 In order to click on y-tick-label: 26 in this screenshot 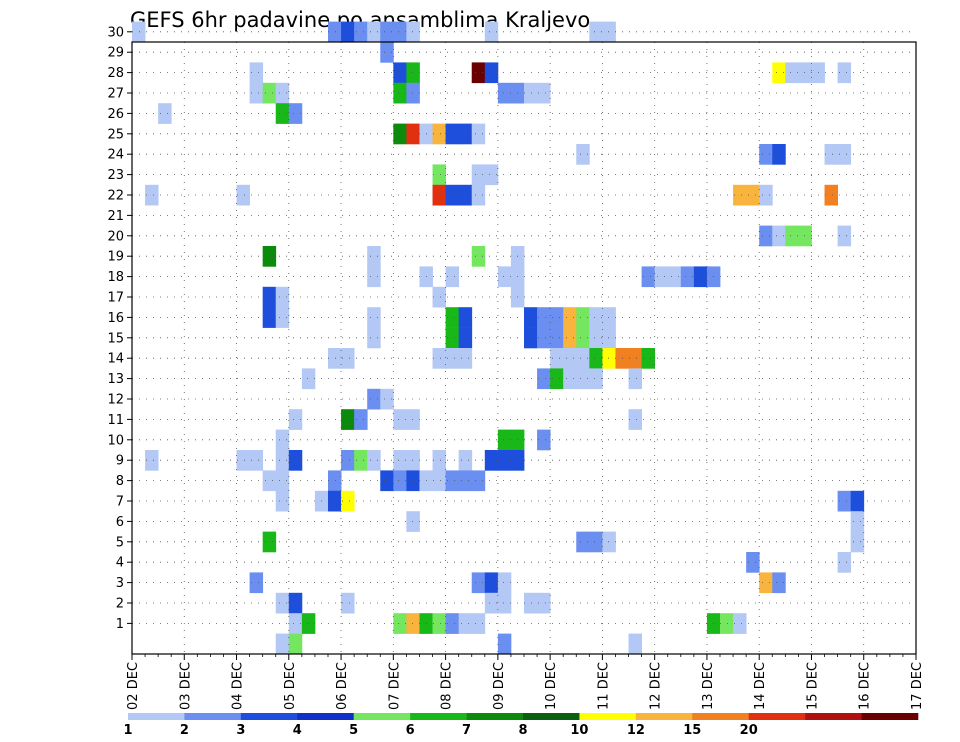, I will do `click(115, 114)`.